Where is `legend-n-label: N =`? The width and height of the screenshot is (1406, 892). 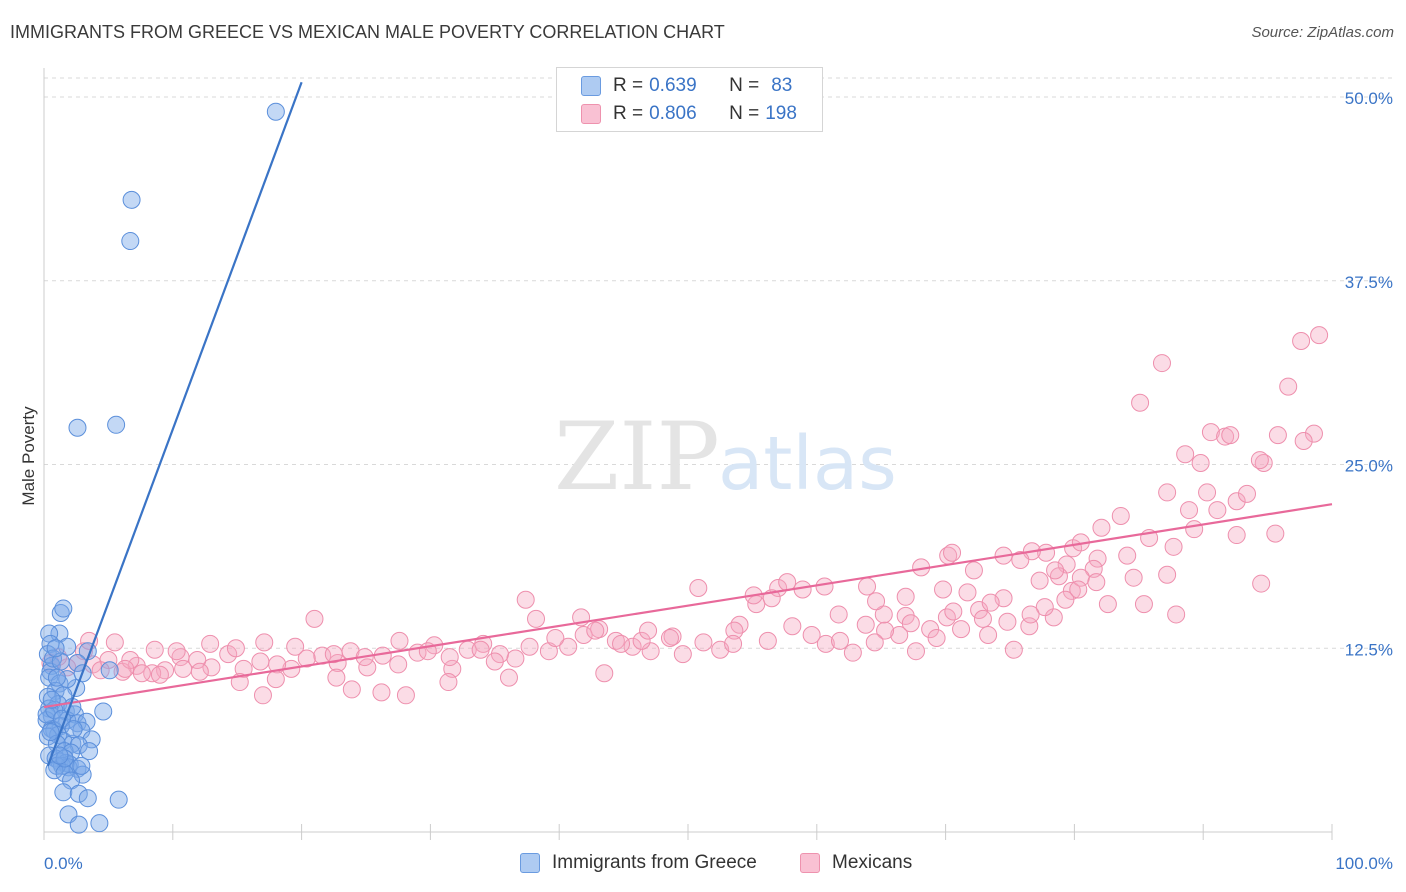 legend-n-label: N = is located at coordinates (744, 85).